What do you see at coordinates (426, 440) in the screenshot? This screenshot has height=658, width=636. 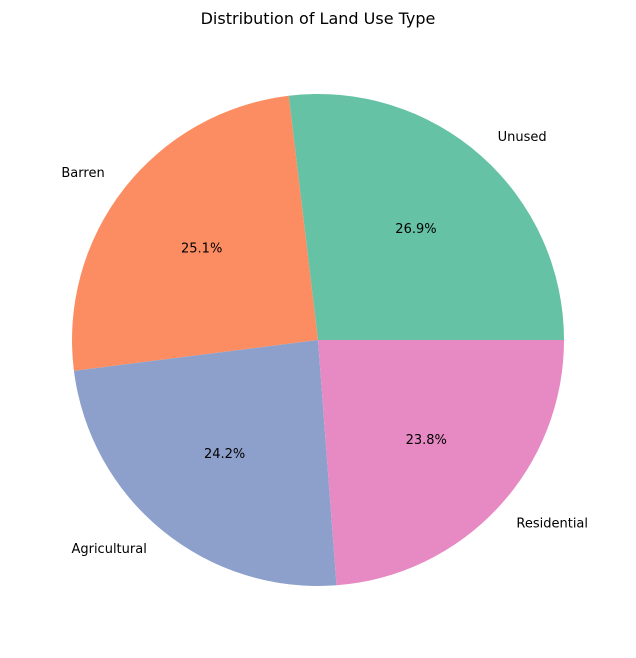 I see `pie-percent-label-residential: 23.8%` at bounding box center [426, 440].